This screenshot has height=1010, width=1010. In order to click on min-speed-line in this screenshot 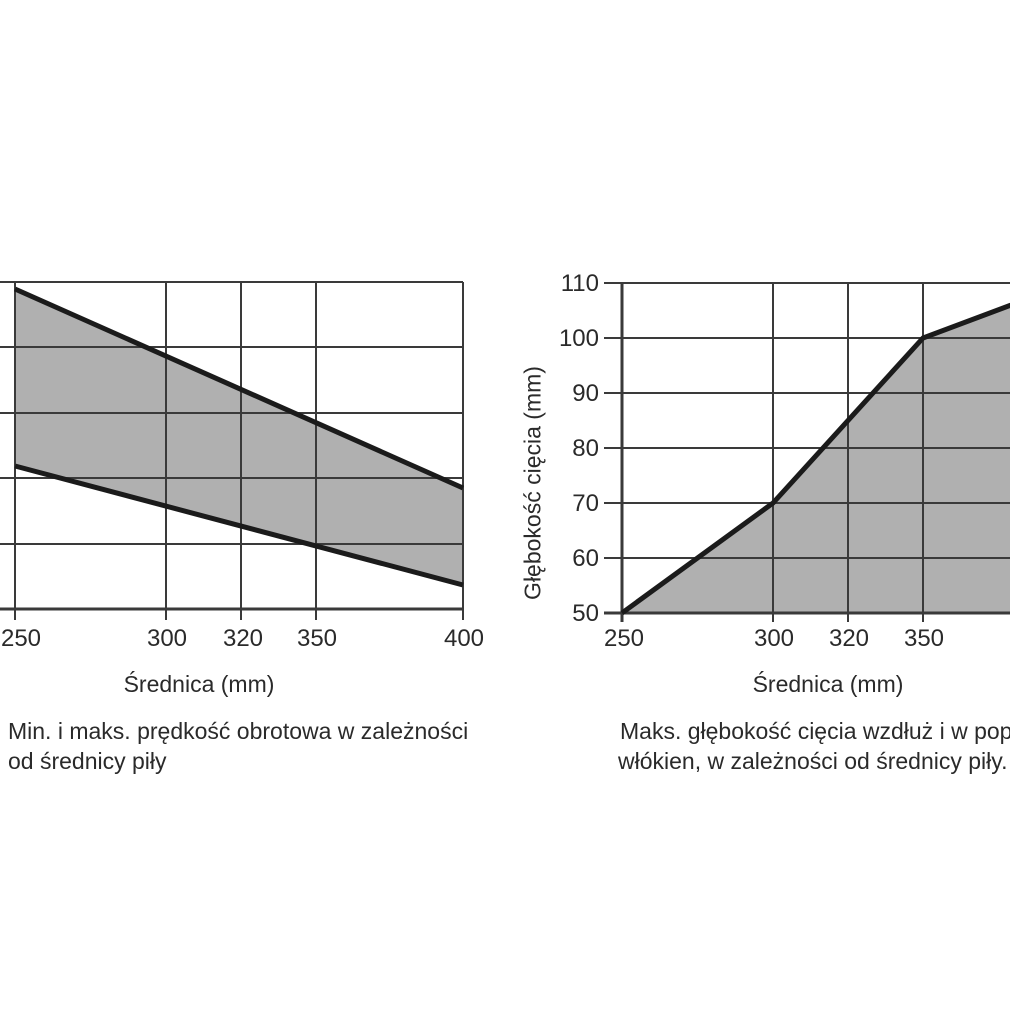, I will do `click(239, 525)`.